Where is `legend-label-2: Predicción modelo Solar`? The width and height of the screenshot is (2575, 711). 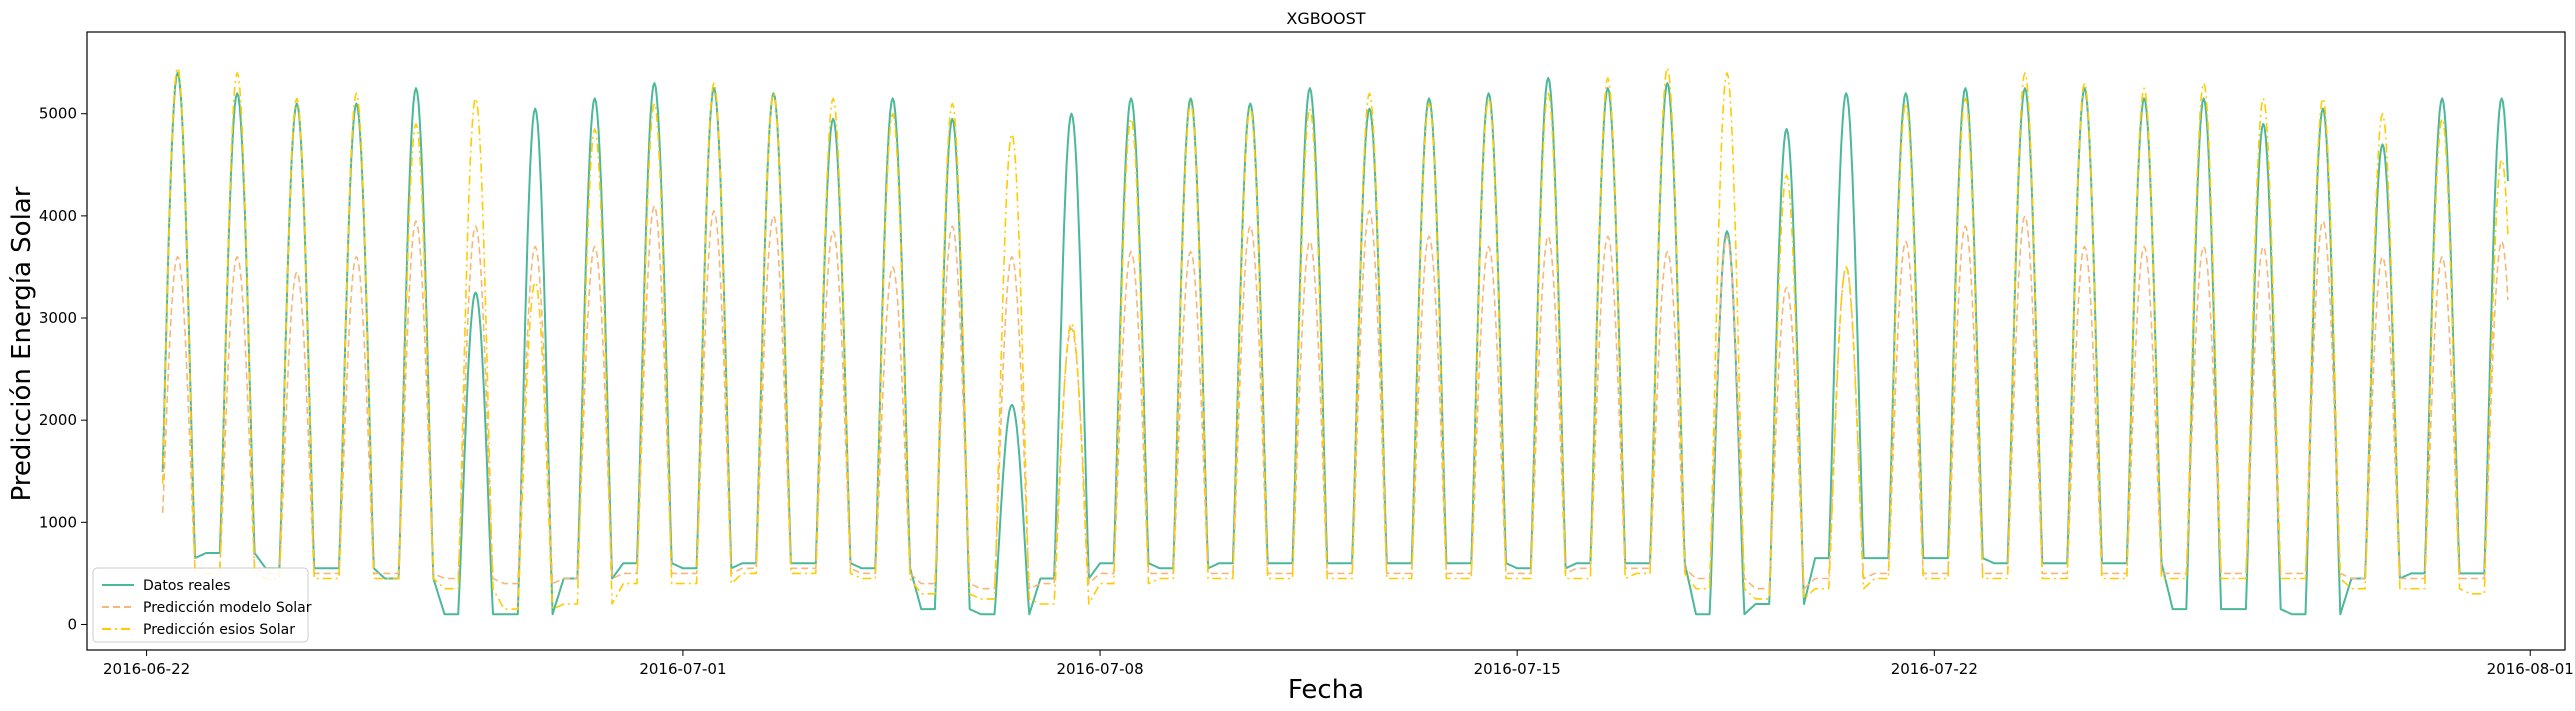
legend-label-2: Predicción modelo Solar is located at coordinates (227, 608).